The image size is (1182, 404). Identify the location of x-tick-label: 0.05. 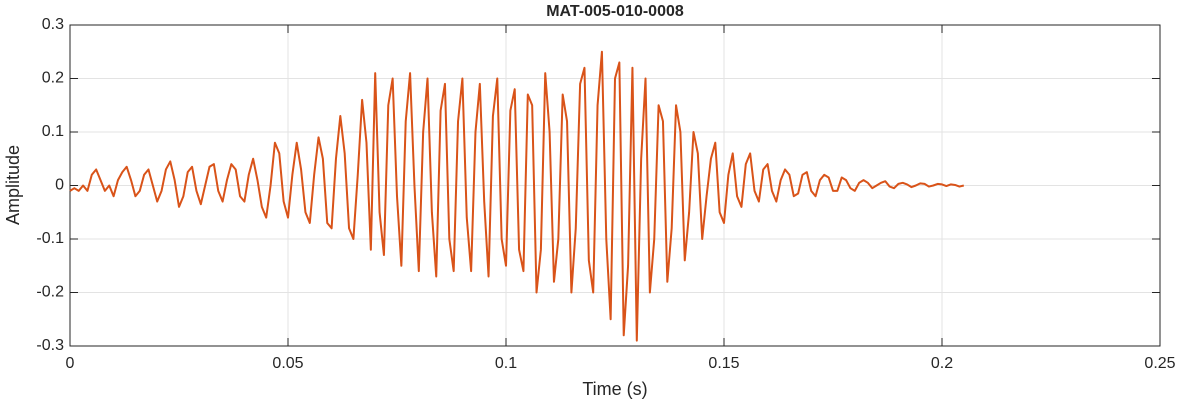
(287, 363).